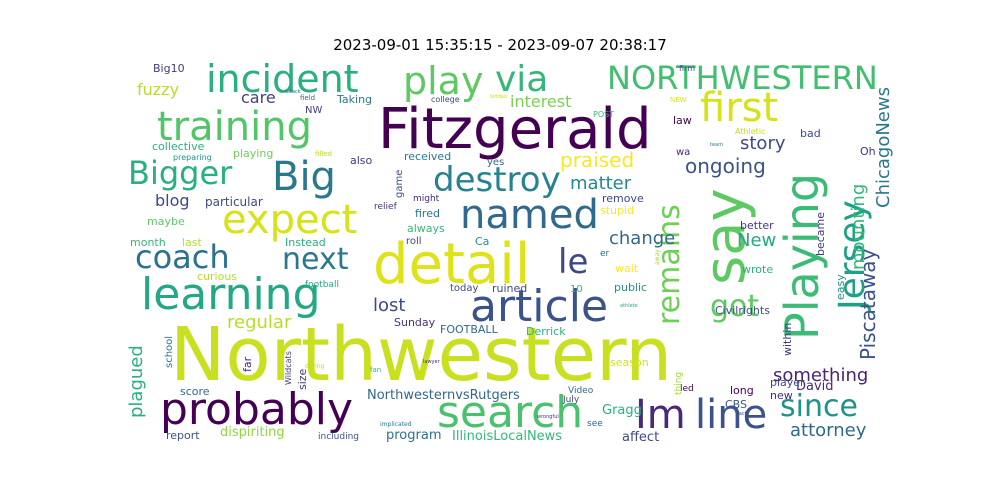 The width and height of the screenshot is (1000, 500). What do you see at coordinates (314, 110) in the screenshot?
I see `cloud-word: NW` at bounding box center [314, 110].